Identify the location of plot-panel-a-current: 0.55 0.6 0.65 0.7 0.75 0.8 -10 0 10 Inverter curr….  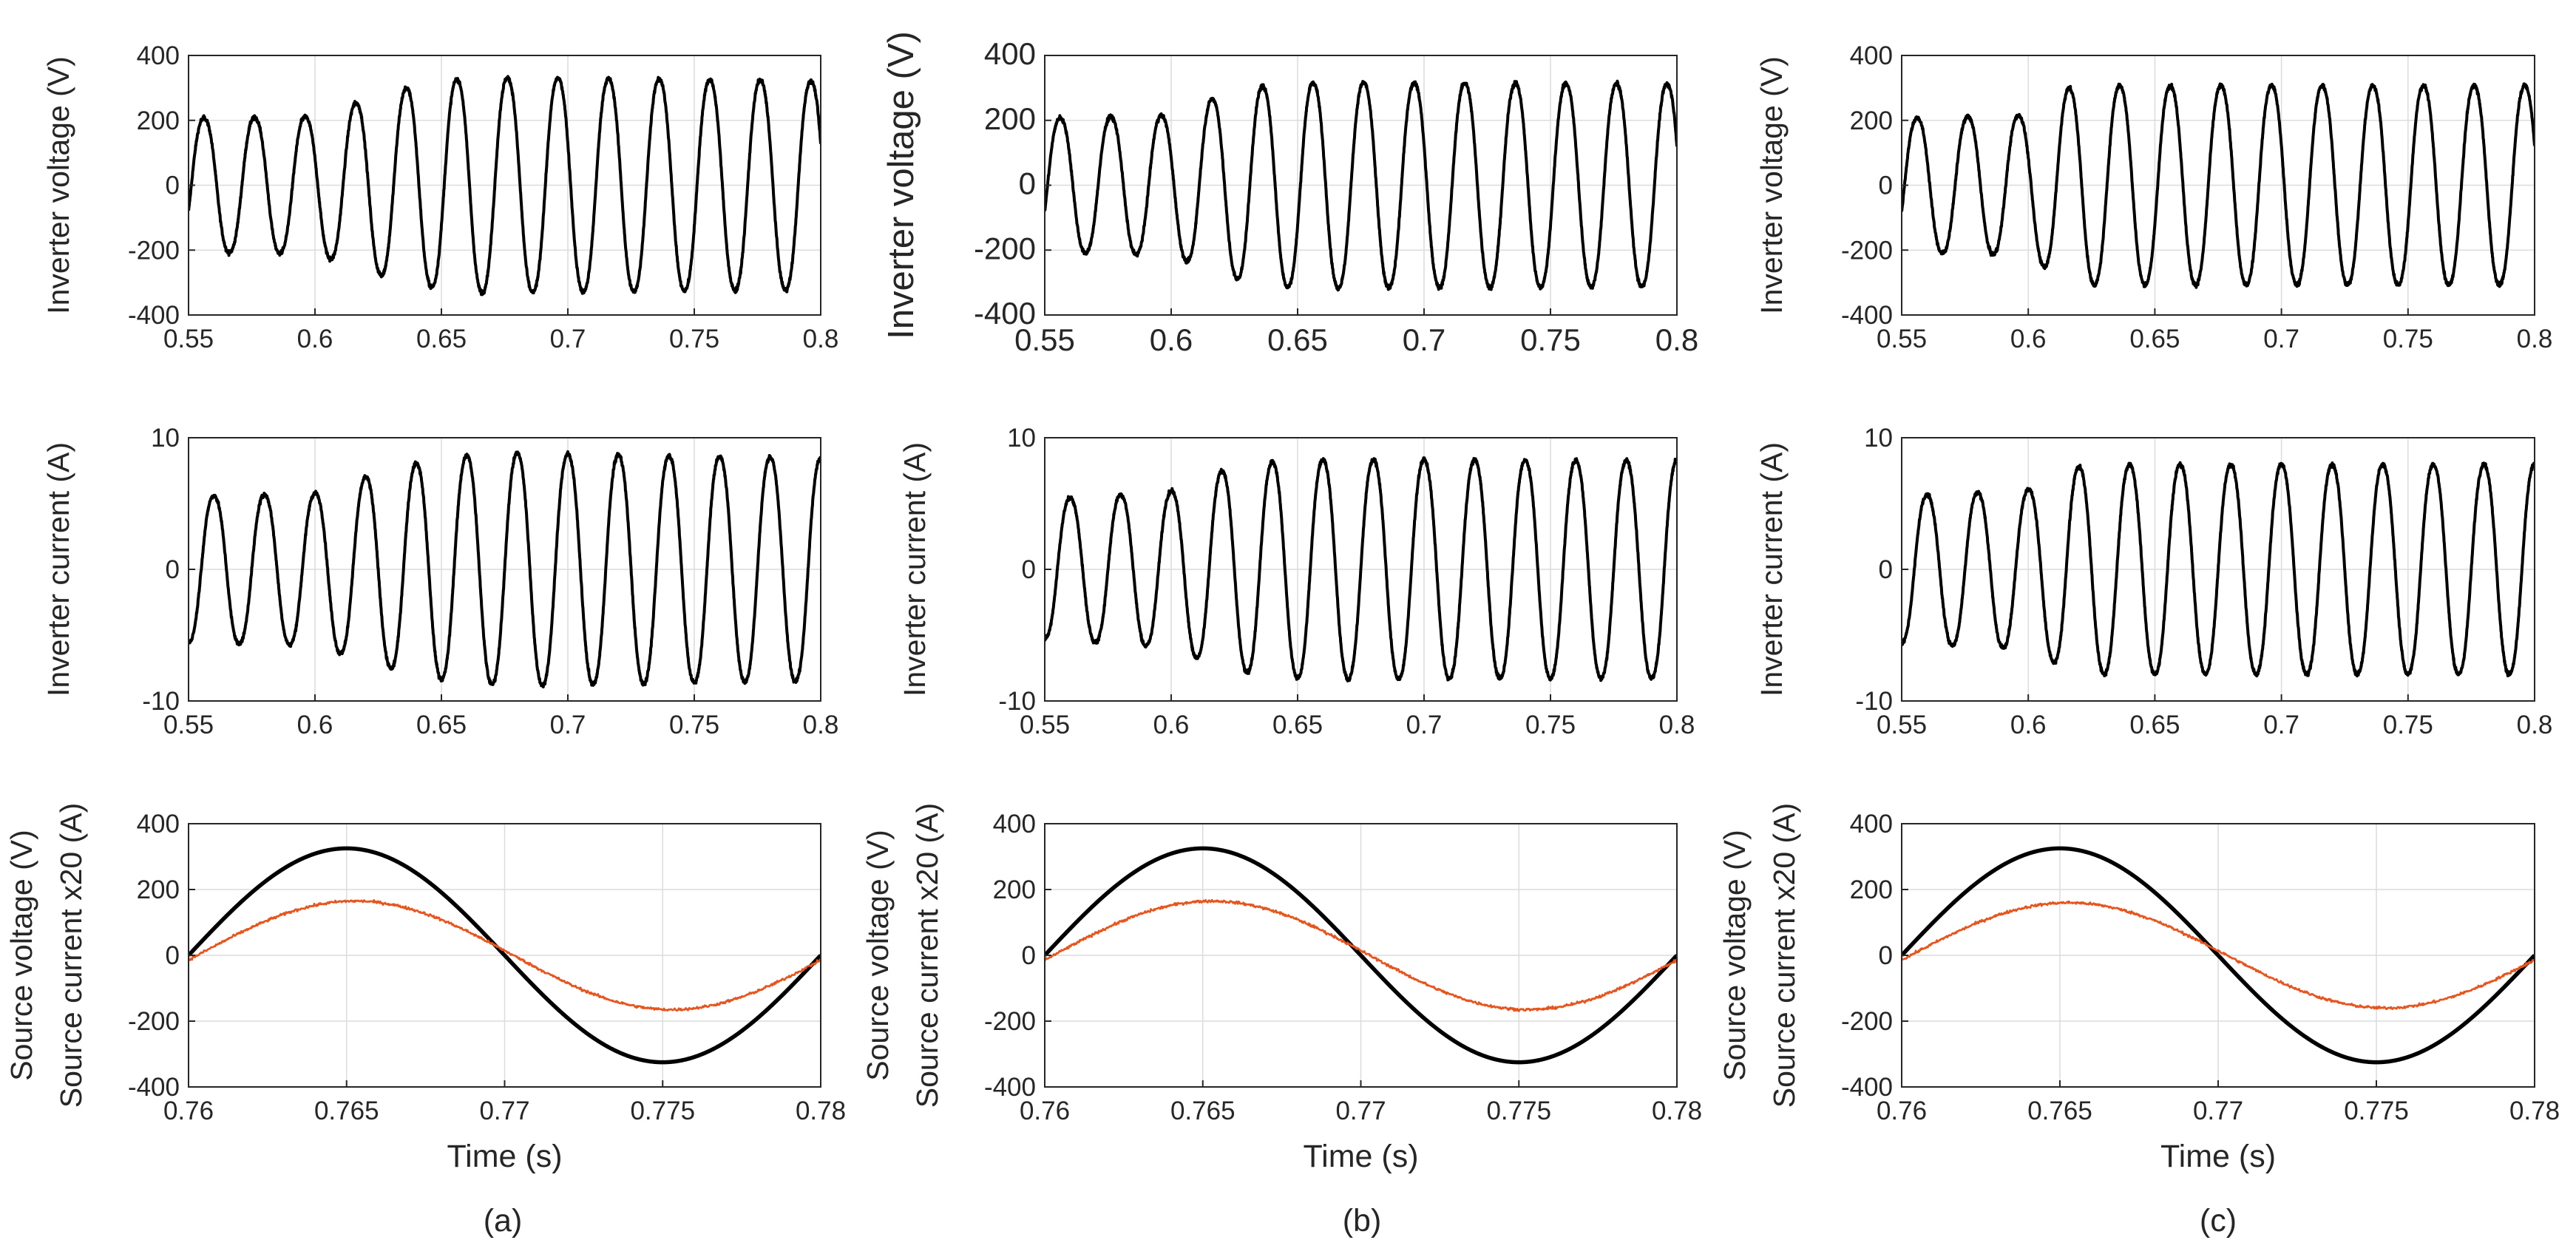
(439, 581).